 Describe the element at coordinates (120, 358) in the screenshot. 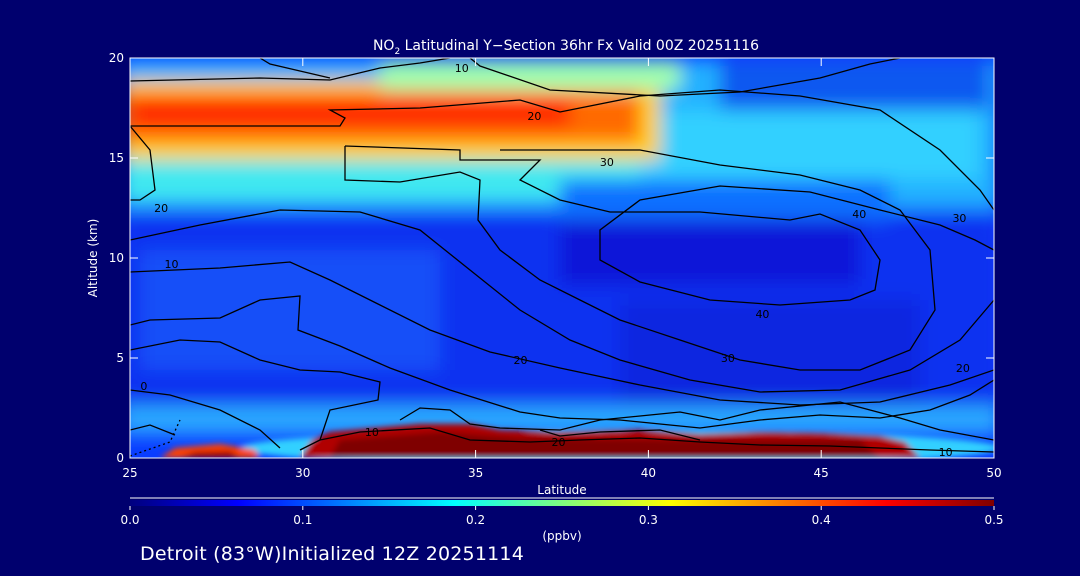

I see `y-tick-label: 5` at that location.